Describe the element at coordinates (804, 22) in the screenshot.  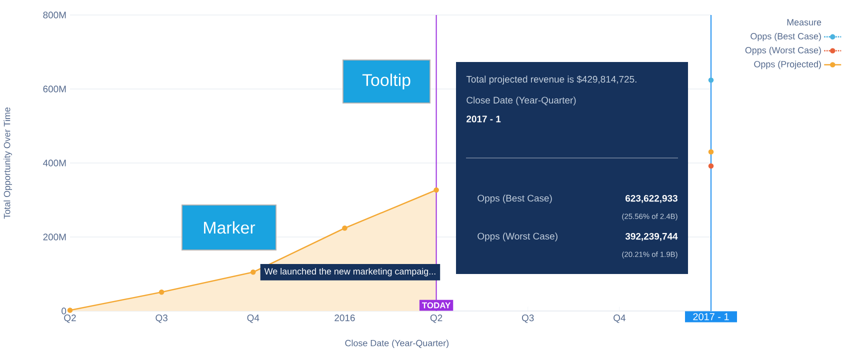
I see `legend-title: Measure` at that location.